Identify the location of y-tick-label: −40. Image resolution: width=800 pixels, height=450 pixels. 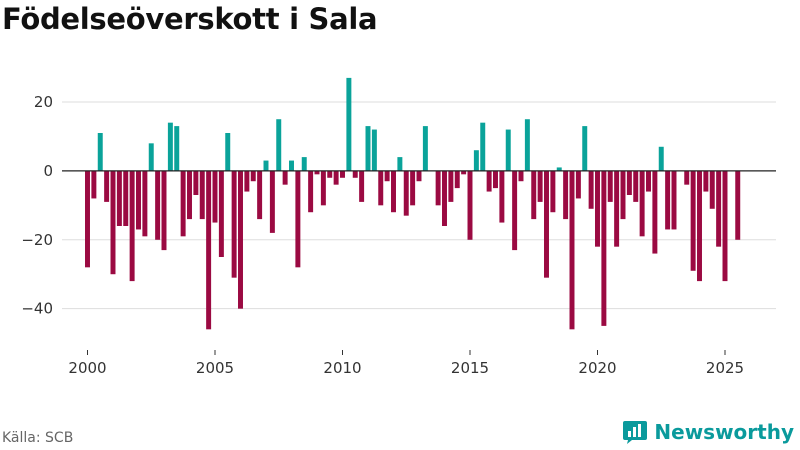
(37, 309).